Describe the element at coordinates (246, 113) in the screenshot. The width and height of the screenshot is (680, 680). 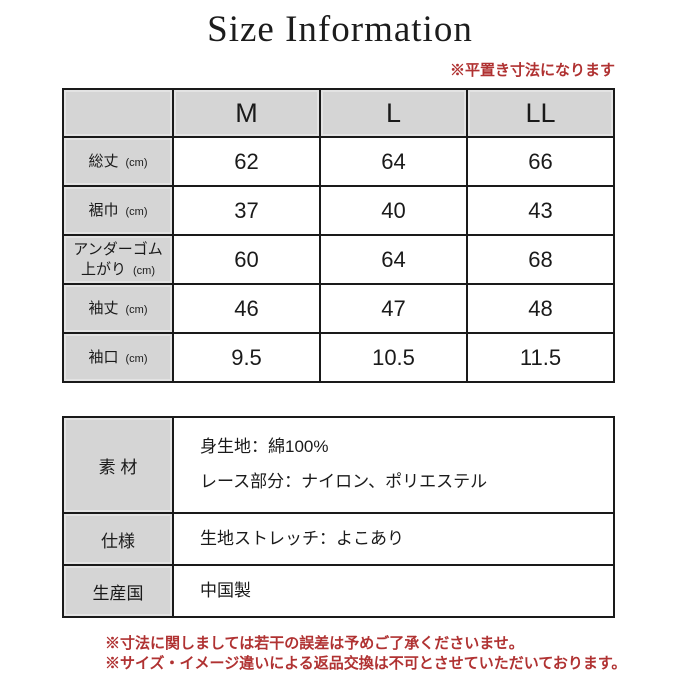
I see `column-header-m: M` at that location.